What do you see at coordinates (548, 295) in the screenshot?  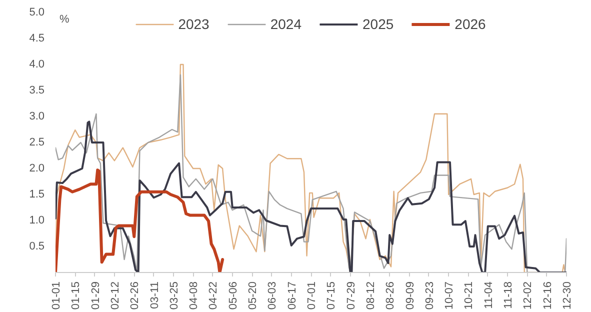 I see `x-tick-label: 12-16` at bounding box center [548, 295].